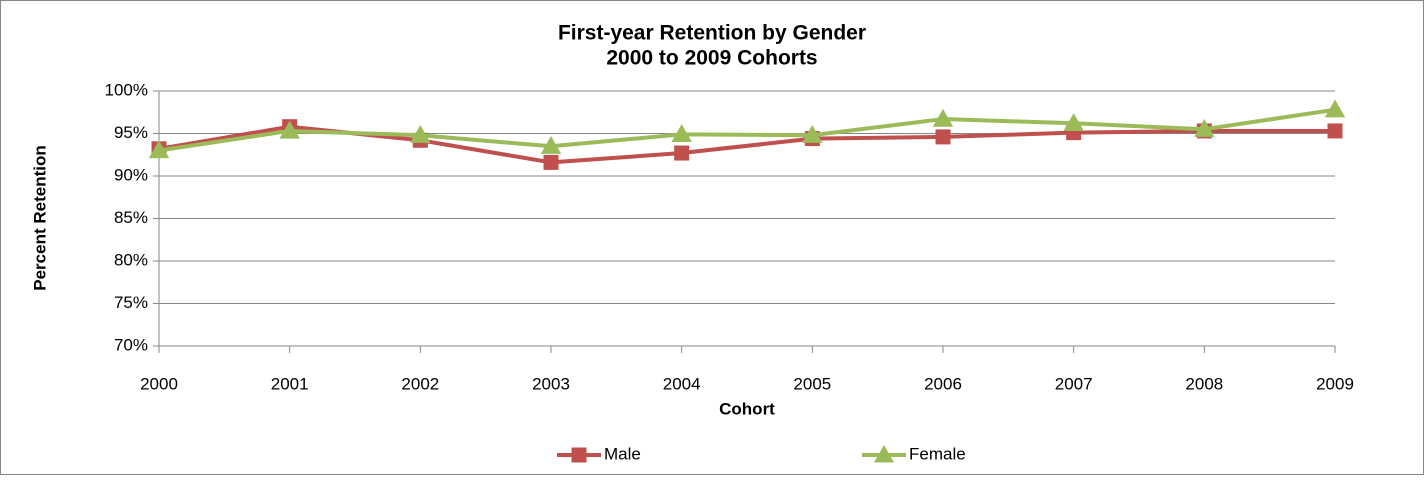 This screenshot has height=480, width=1424. Describe the element at coordinates (711, 58) in the screenshot. I see `chart-subtitle: 2000 to 2009 Cohorts` at that location.